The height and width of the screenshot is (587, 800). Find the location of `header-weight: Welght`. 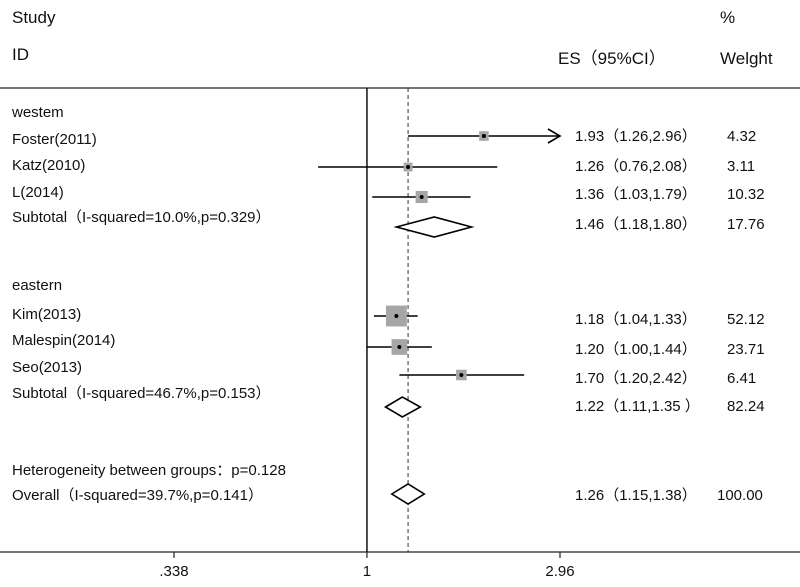

header-weight: Welght is located at coordinates (746, 58).